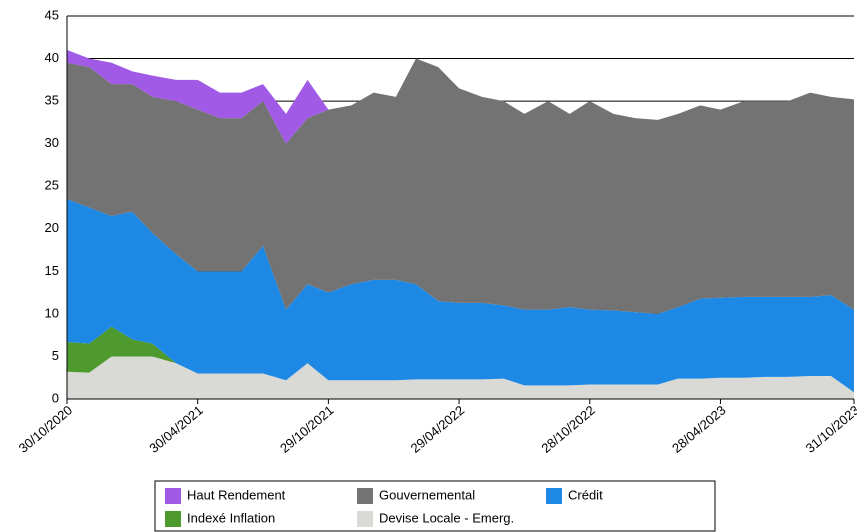  Describe the element at coordinates (306, 428) in the screenshot. I see `x-tick-label: 29/10/2021` at that location.